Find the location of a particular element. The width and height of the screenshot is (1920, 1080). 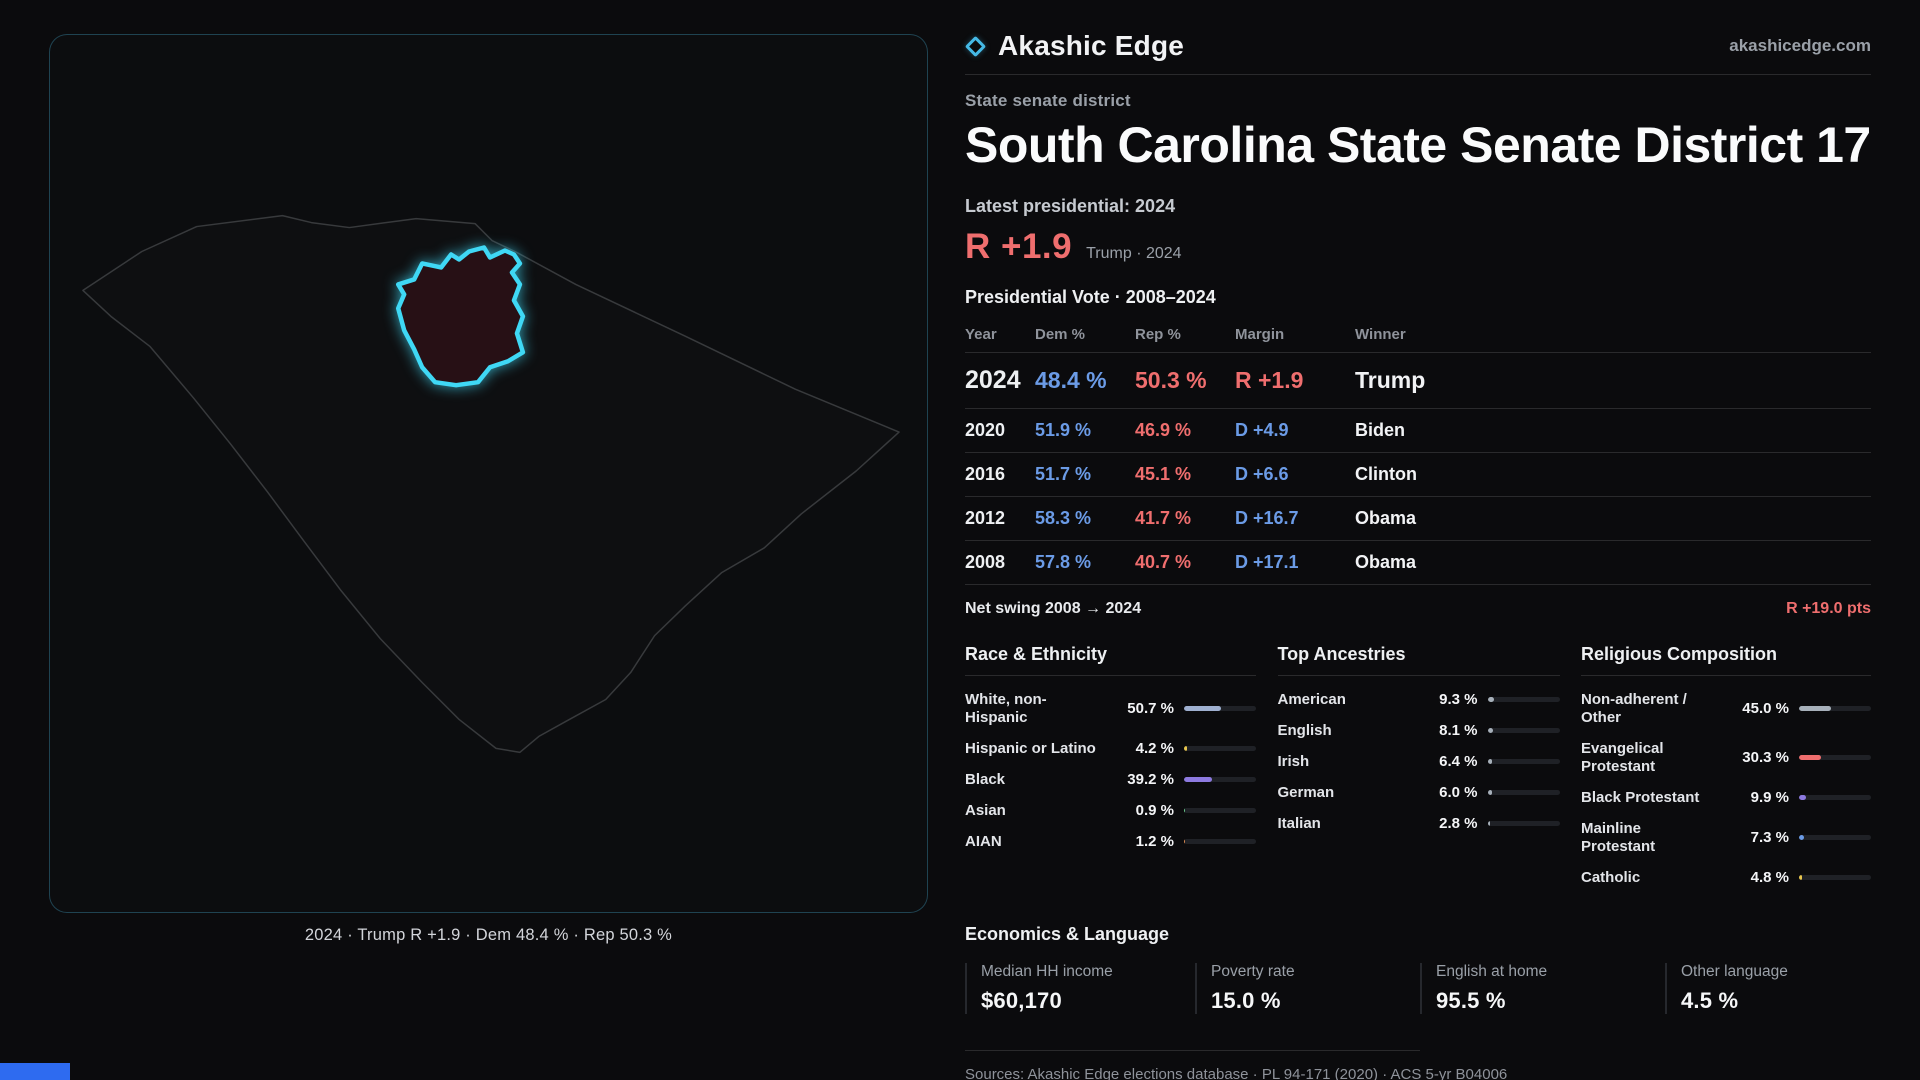

demographic-label: Black is located at coordinates (985, 779).